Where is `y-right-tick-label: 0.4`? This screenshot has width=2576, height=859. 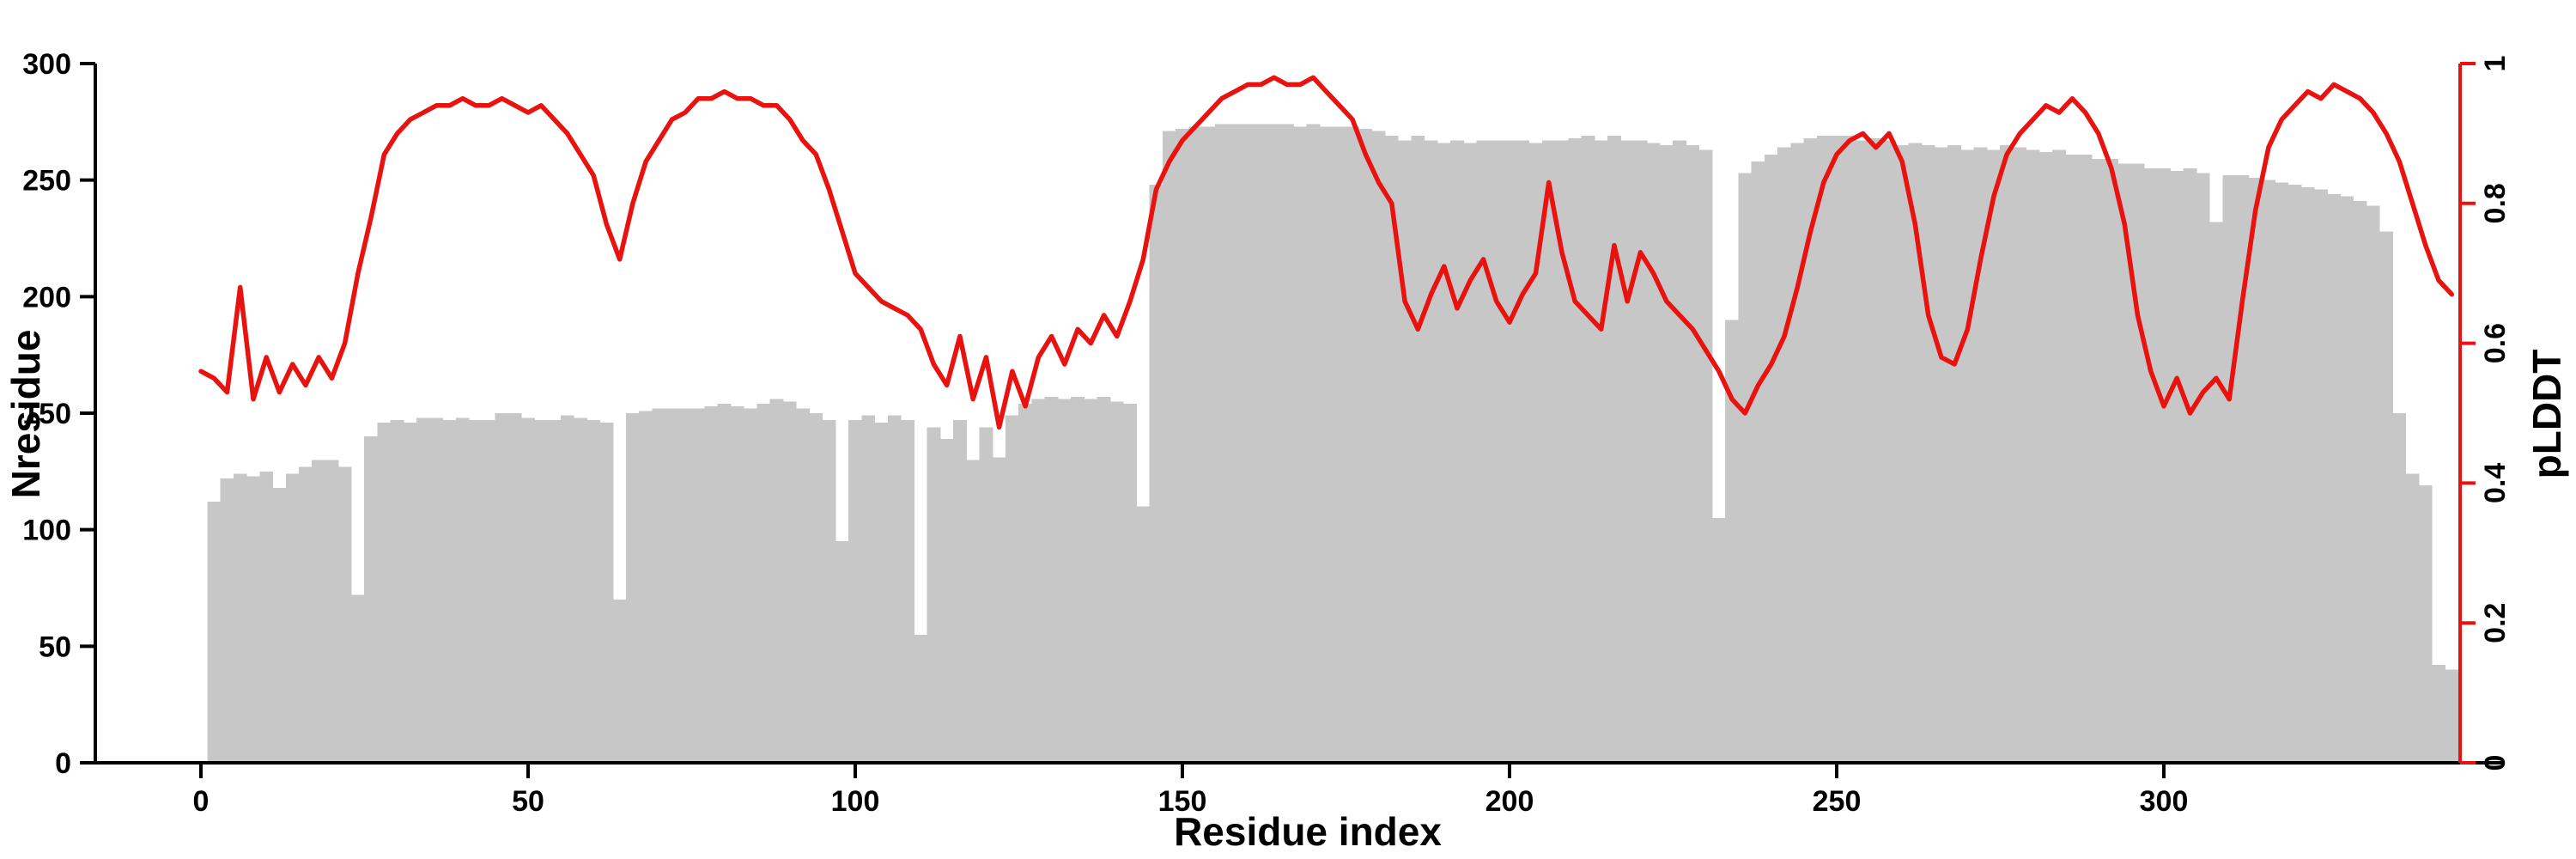 y-right-tick-label: 0.4 is located at coordinates (2495, 483).